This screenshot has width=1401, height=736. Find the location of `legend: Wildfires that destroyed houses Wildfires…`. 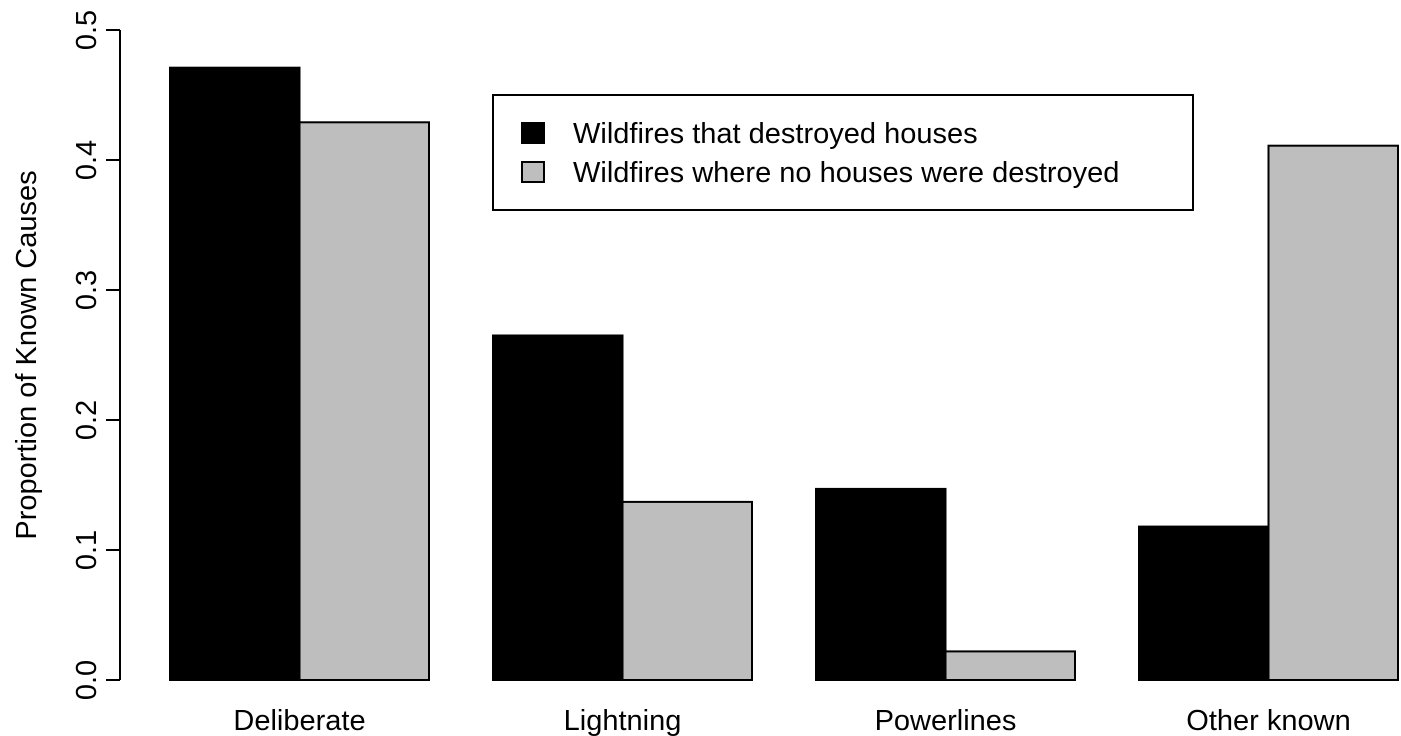

legend: Wildfires that destroyed houses Wildfires… is located at coordinates (843, 152).